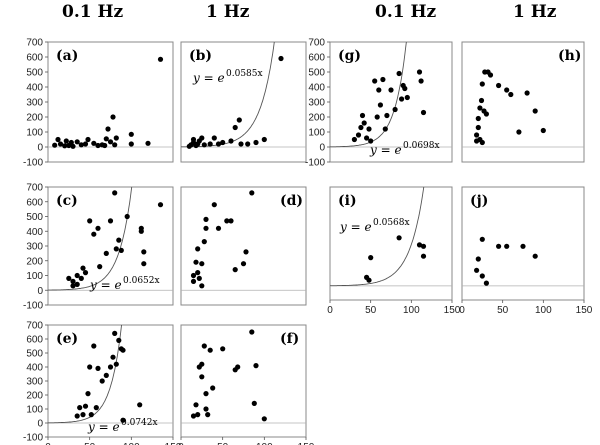  What do you see at coordinates (385, 150) in the screenshot?
I see `equation-label-g: y = e` at bounding box center [385, 150].